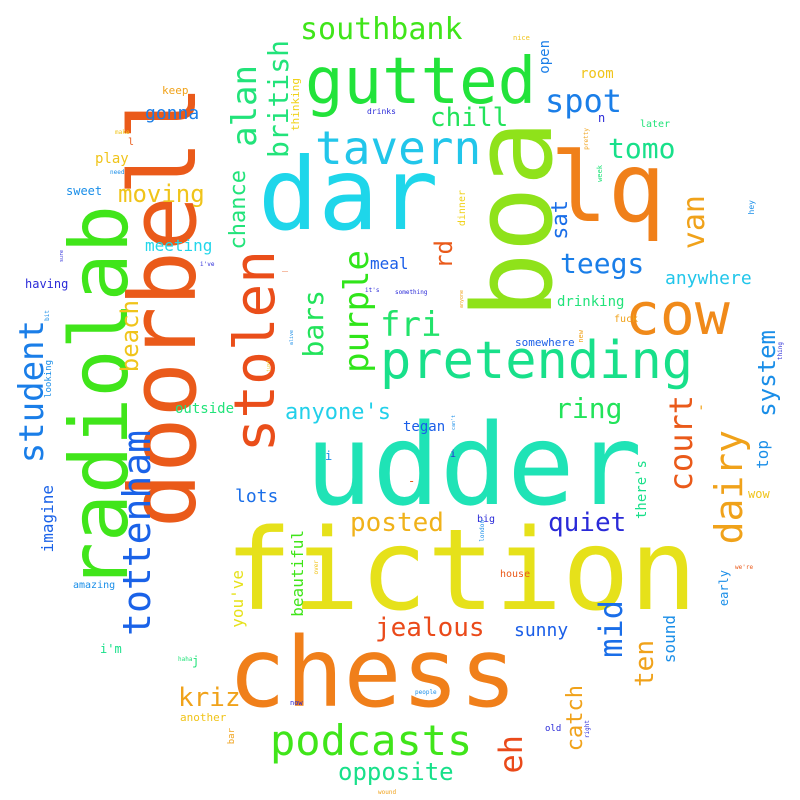 This screenshot has width=800, height=800. What do you see at coordinates (584, 101) in the screenshot?
I see `word-spot-23: spot` at bounding box center [584, 101].